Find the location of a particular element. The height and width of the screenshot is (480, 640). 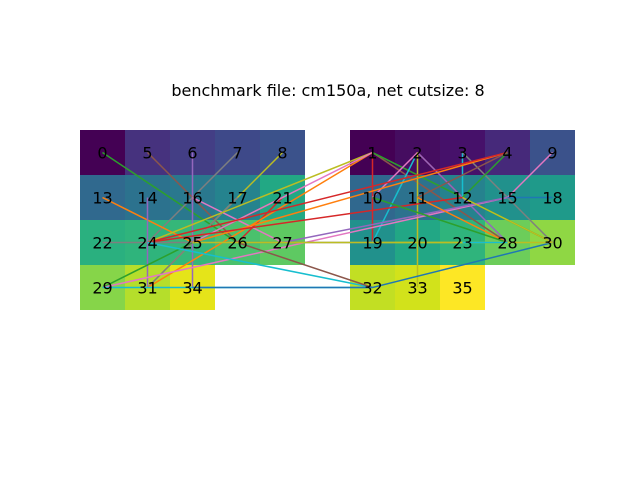

cell-label-32: 32 is located at coordinates (372, 288).